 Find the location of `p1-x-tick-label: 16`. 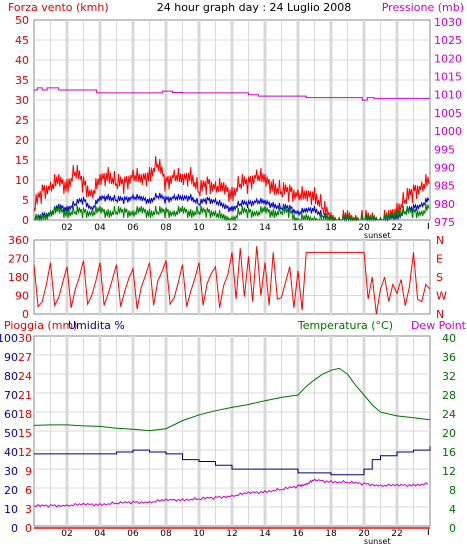

p1-x-tick-label: 16 is located at coordinates (298, 228).